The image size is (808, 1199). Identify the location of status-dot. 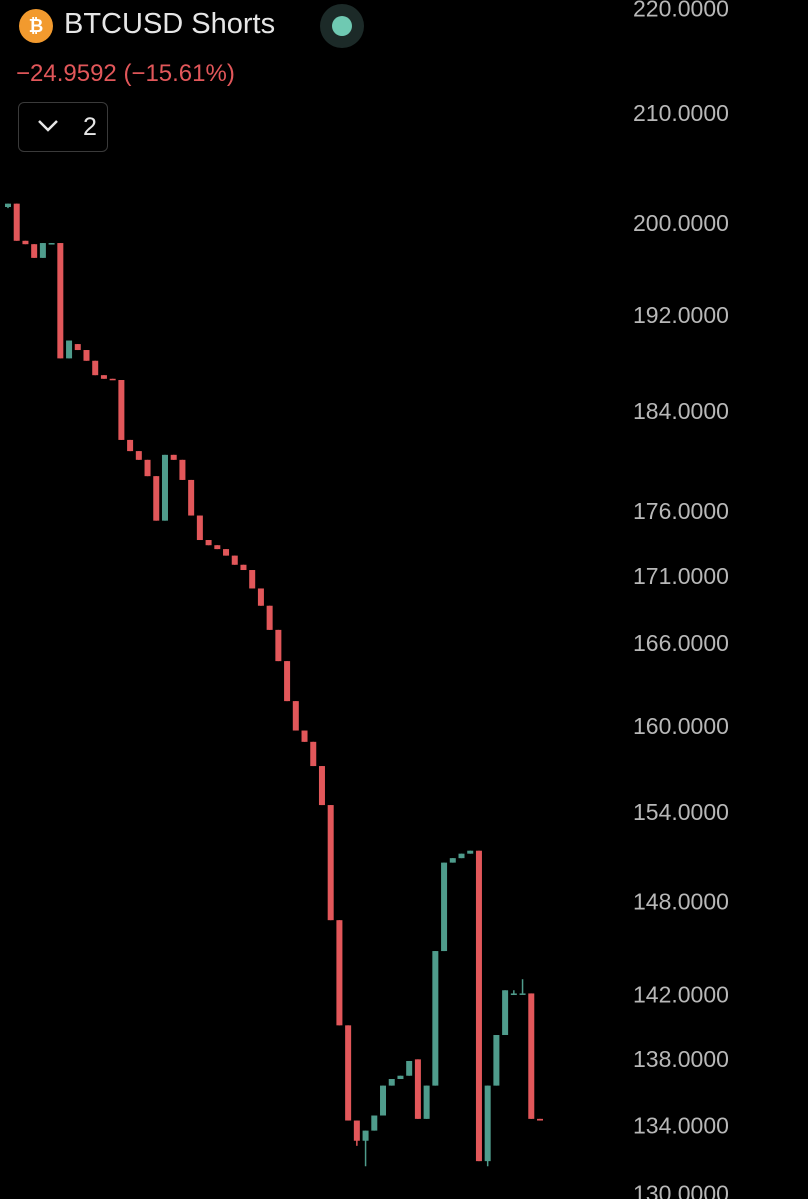
(342, 26).